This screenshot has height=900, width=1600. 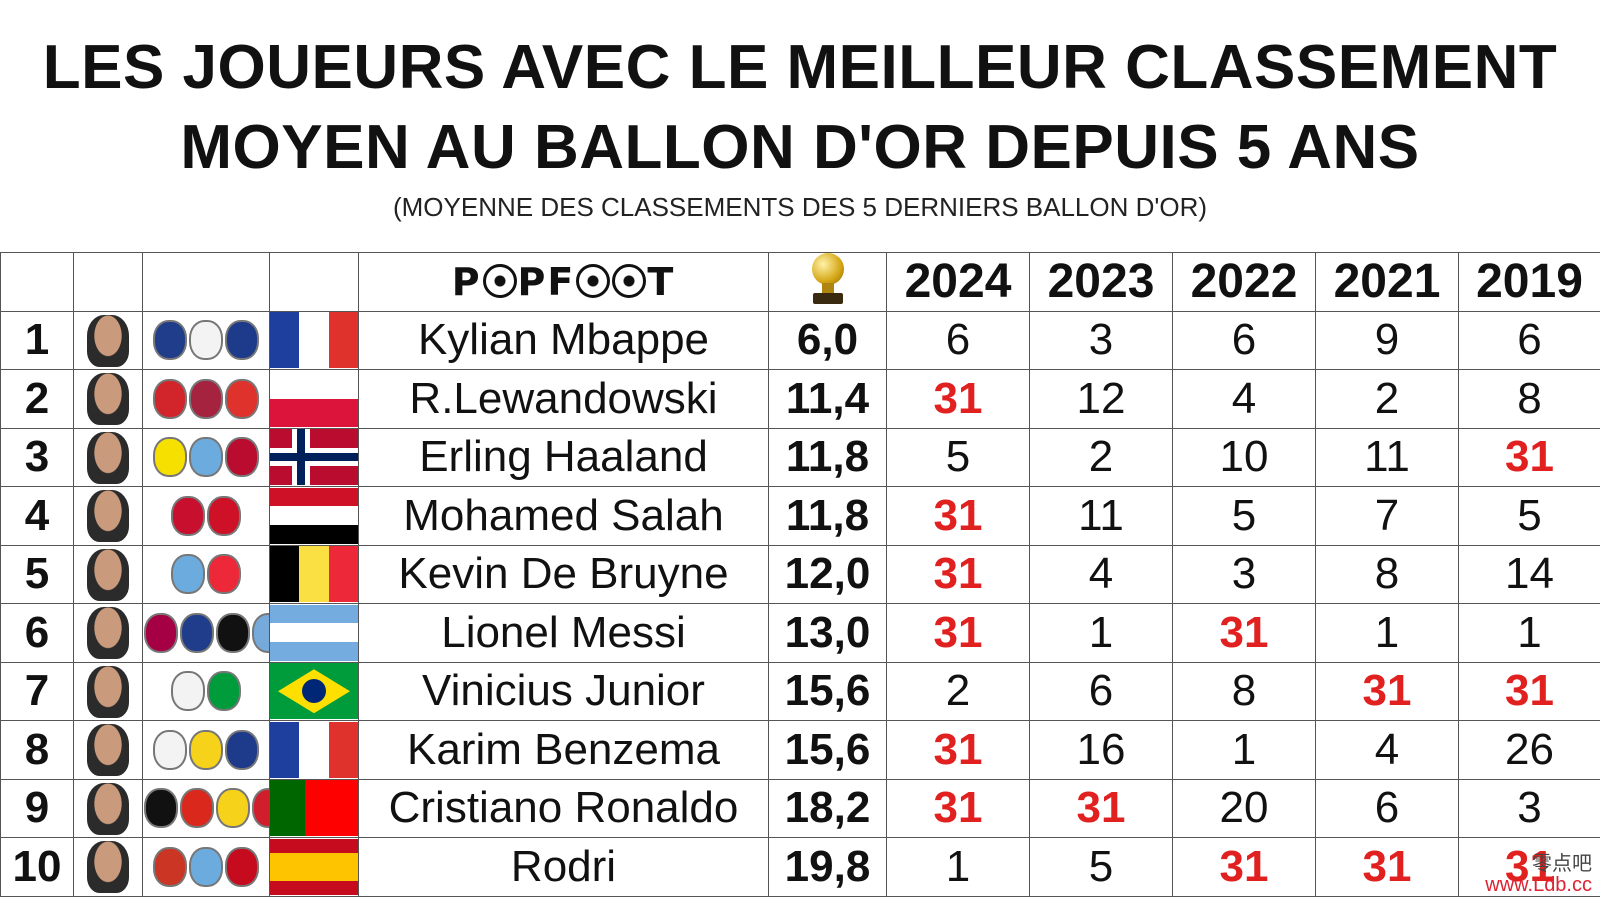 I want to click on year-rank-cell: 1, so click(x=958, y=867).